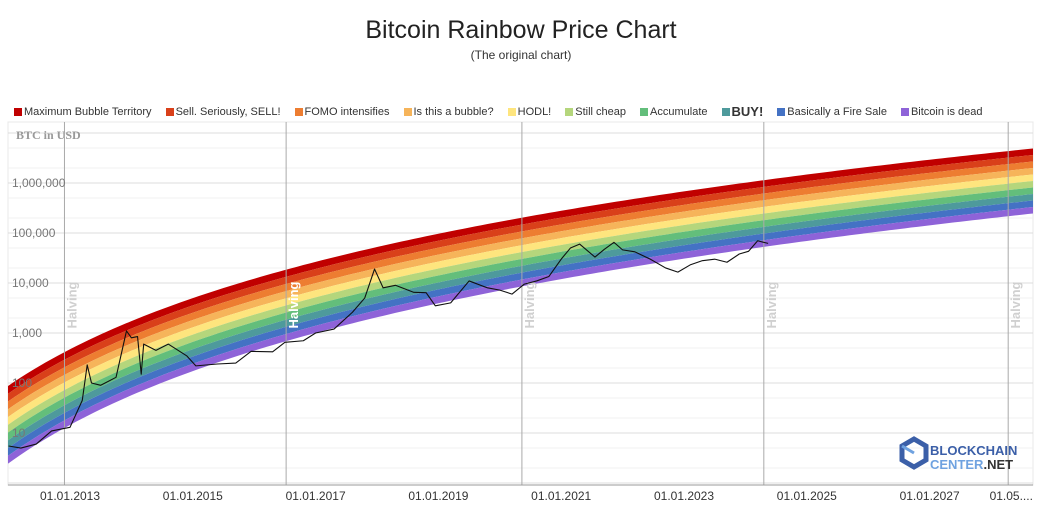 This screenshot has height=520, width=1042. What do you see at coordinates (837, 111) in the screenshot?
I see `legend-label: Basically a Fire Sale` at bounding box center [837, 111].